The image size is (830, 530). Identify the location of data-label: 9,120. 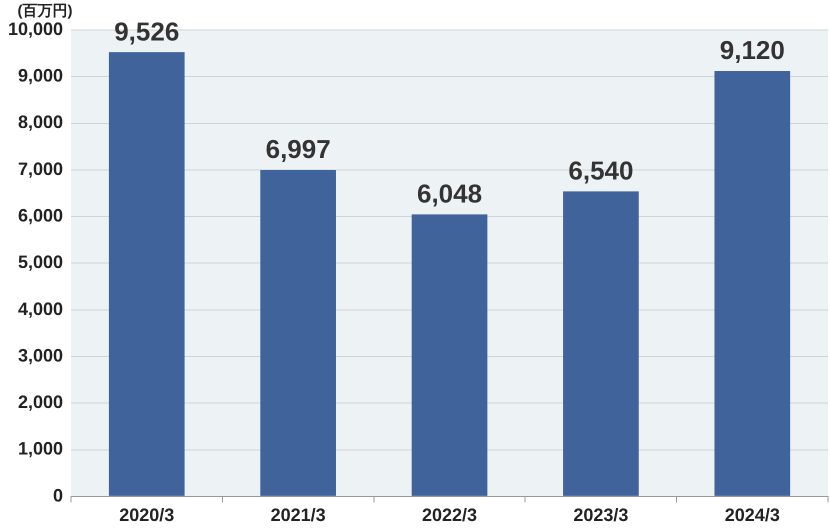
(752, 50).